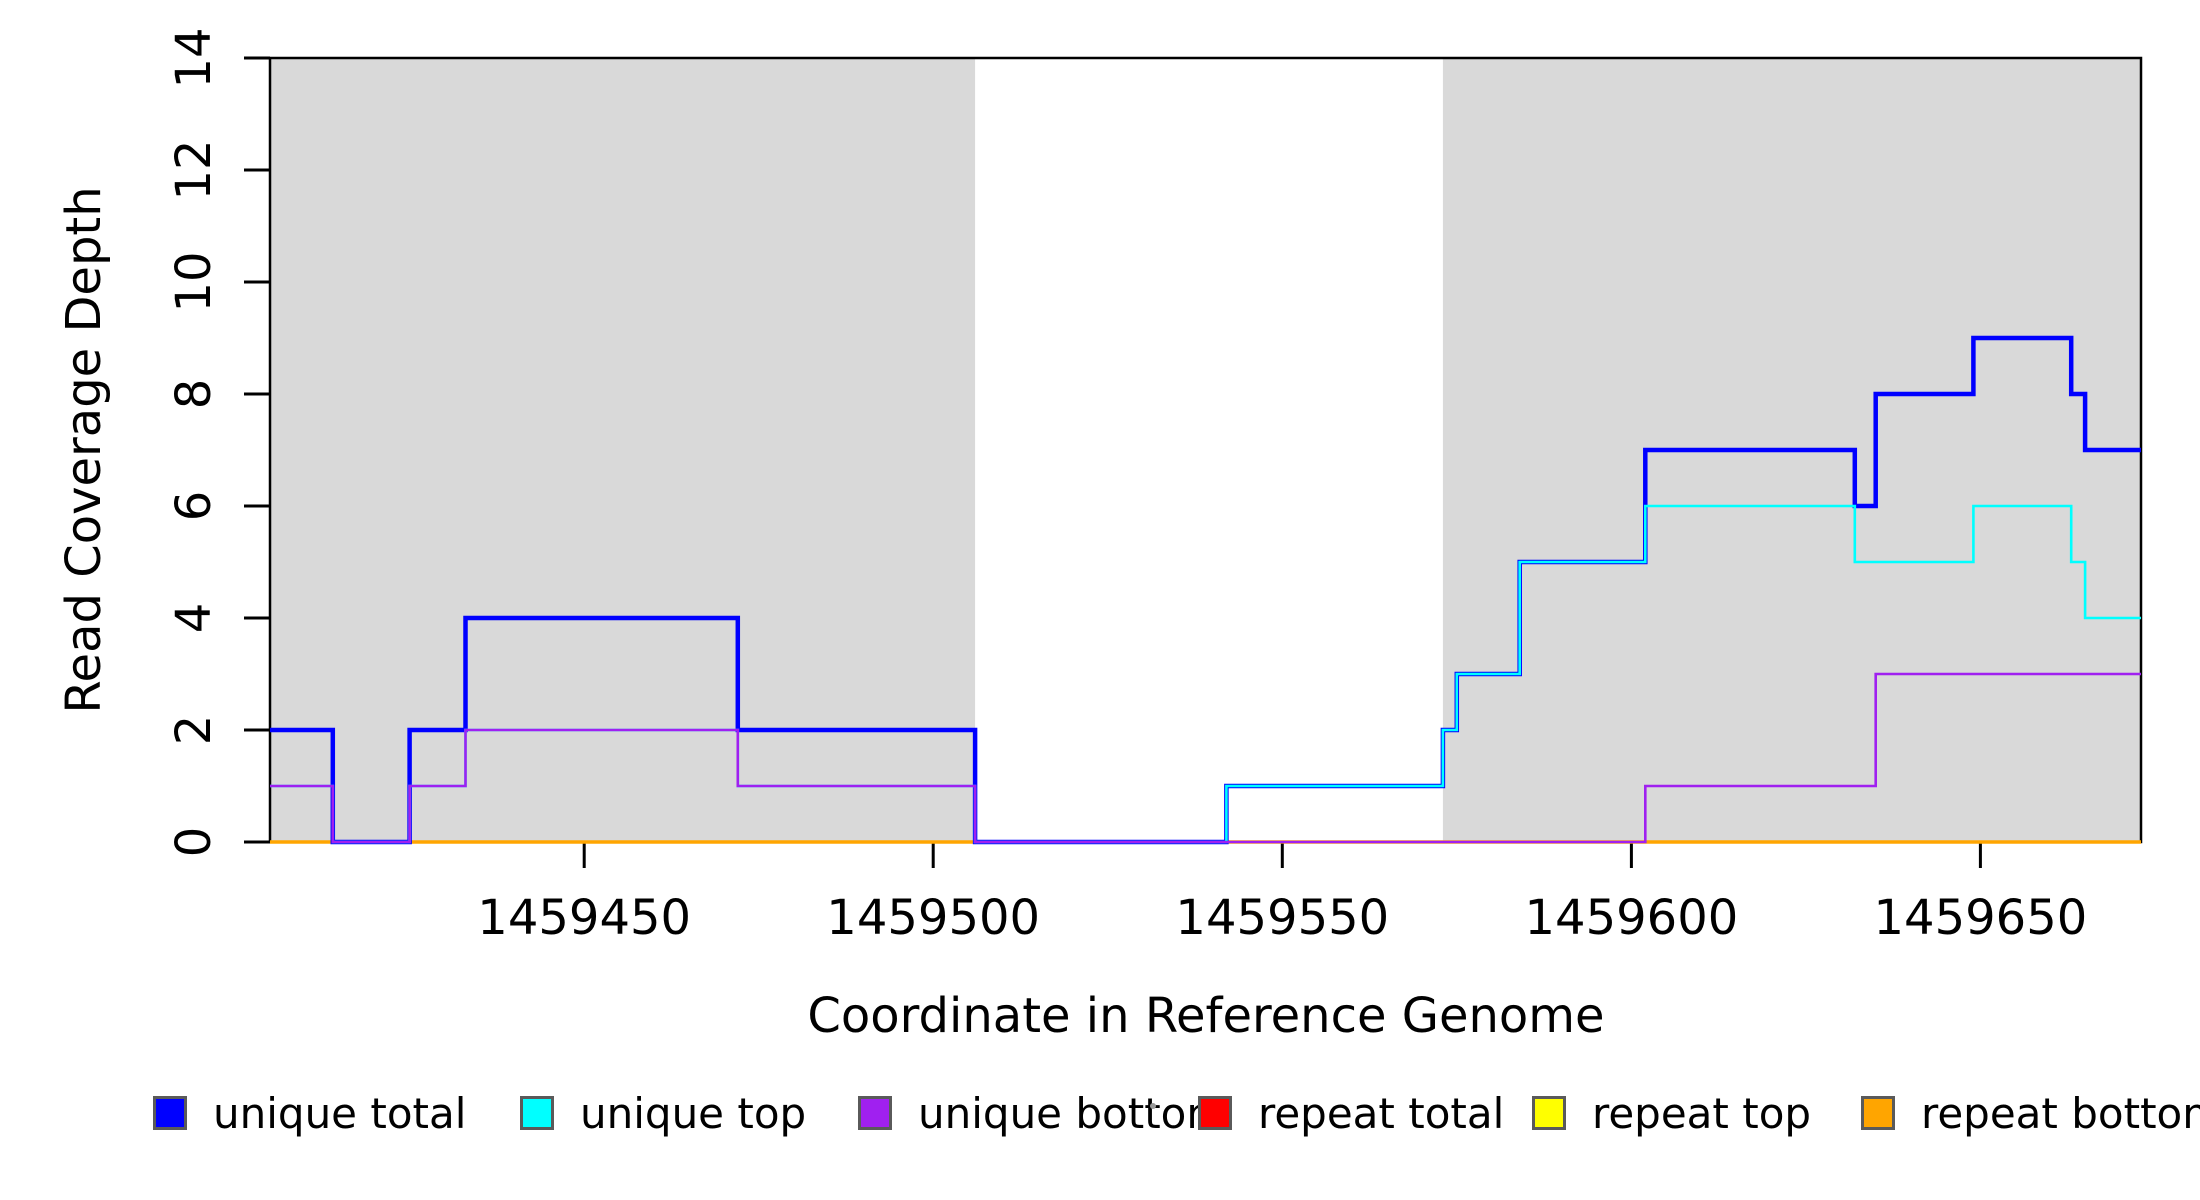 The width and height of the screenshot is (2200, 1200). I want to click on legend-label: repeat total, so click(1381, 1113).